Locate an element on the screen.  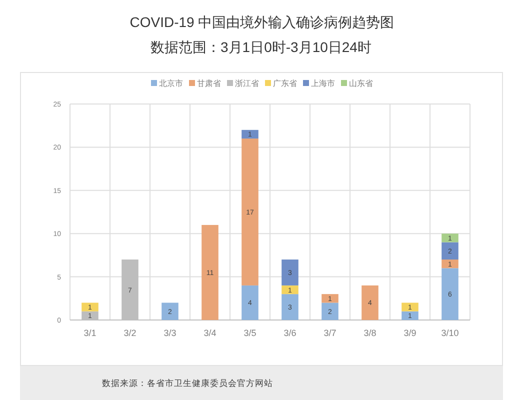
chart-title: COVID-19 中国由境外输入确诊病例趋势图 is located at coordinates (262, 22).